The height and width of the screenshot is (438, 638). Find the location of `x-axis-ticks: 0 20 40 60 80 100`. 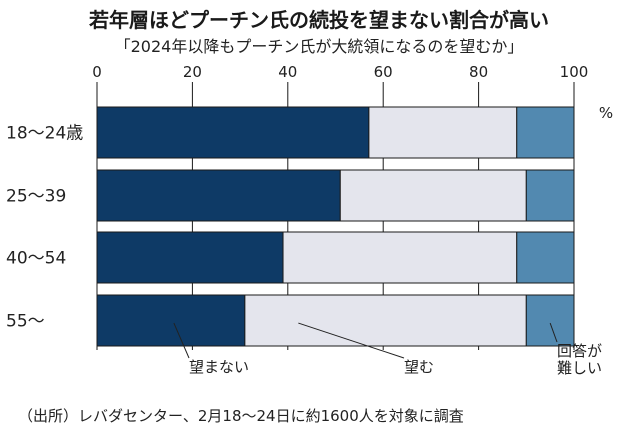

x-axis-ticks: 0 20 40 60 80 100 is located at coordinates (340, 72).